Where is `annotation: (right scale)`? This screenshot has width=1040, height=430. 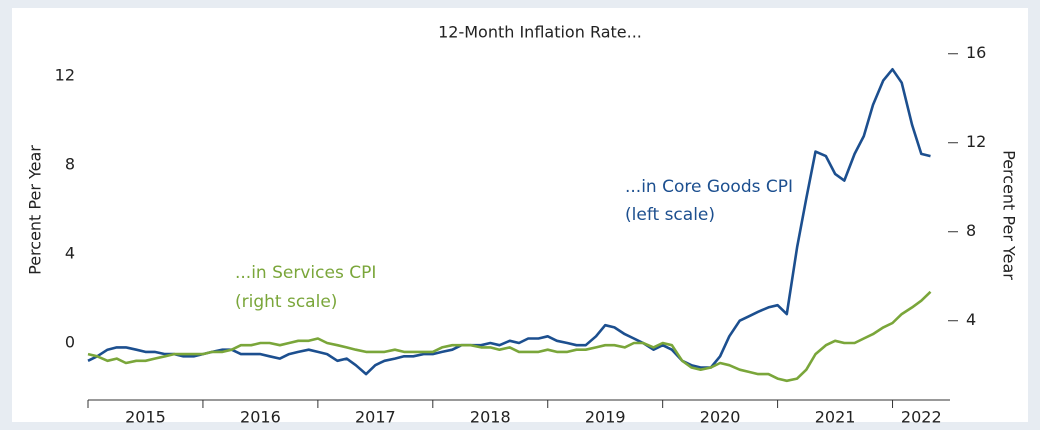
annotation: (right scale) is located at coordinates (286, 302).